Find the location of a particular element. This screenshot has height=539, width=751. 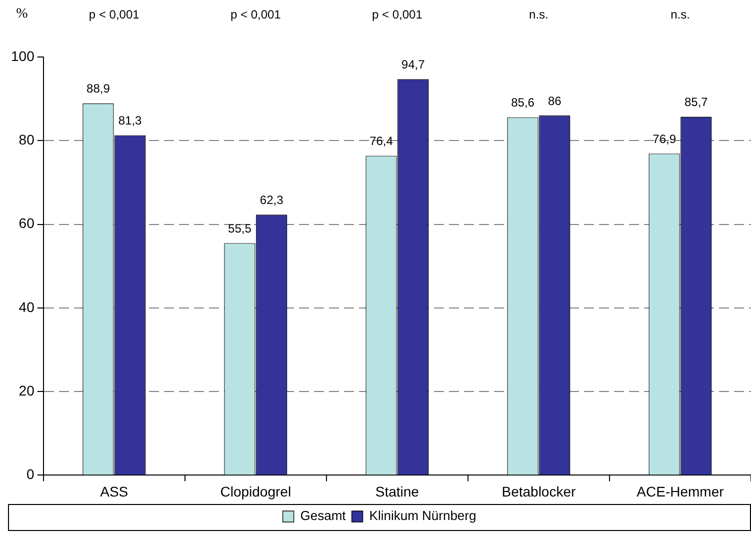

x-tick-label: Betablocker is located at coordinates (539, 491).